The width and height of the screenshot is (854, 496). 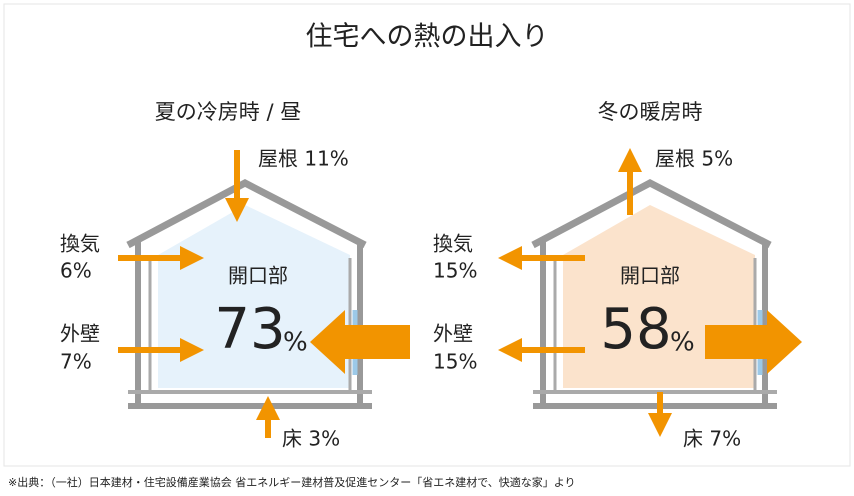 What do you see at coordinates (635, 329) in the screenshot?
I see `winter-opening-value: 58` at bounding box center [635, 329].